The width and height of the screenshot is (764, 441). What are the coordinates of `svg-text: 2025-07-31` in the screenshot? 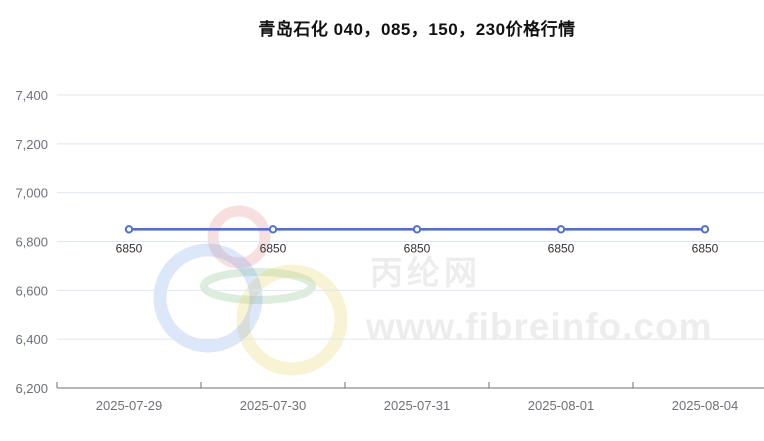 It's located at (417, 405).